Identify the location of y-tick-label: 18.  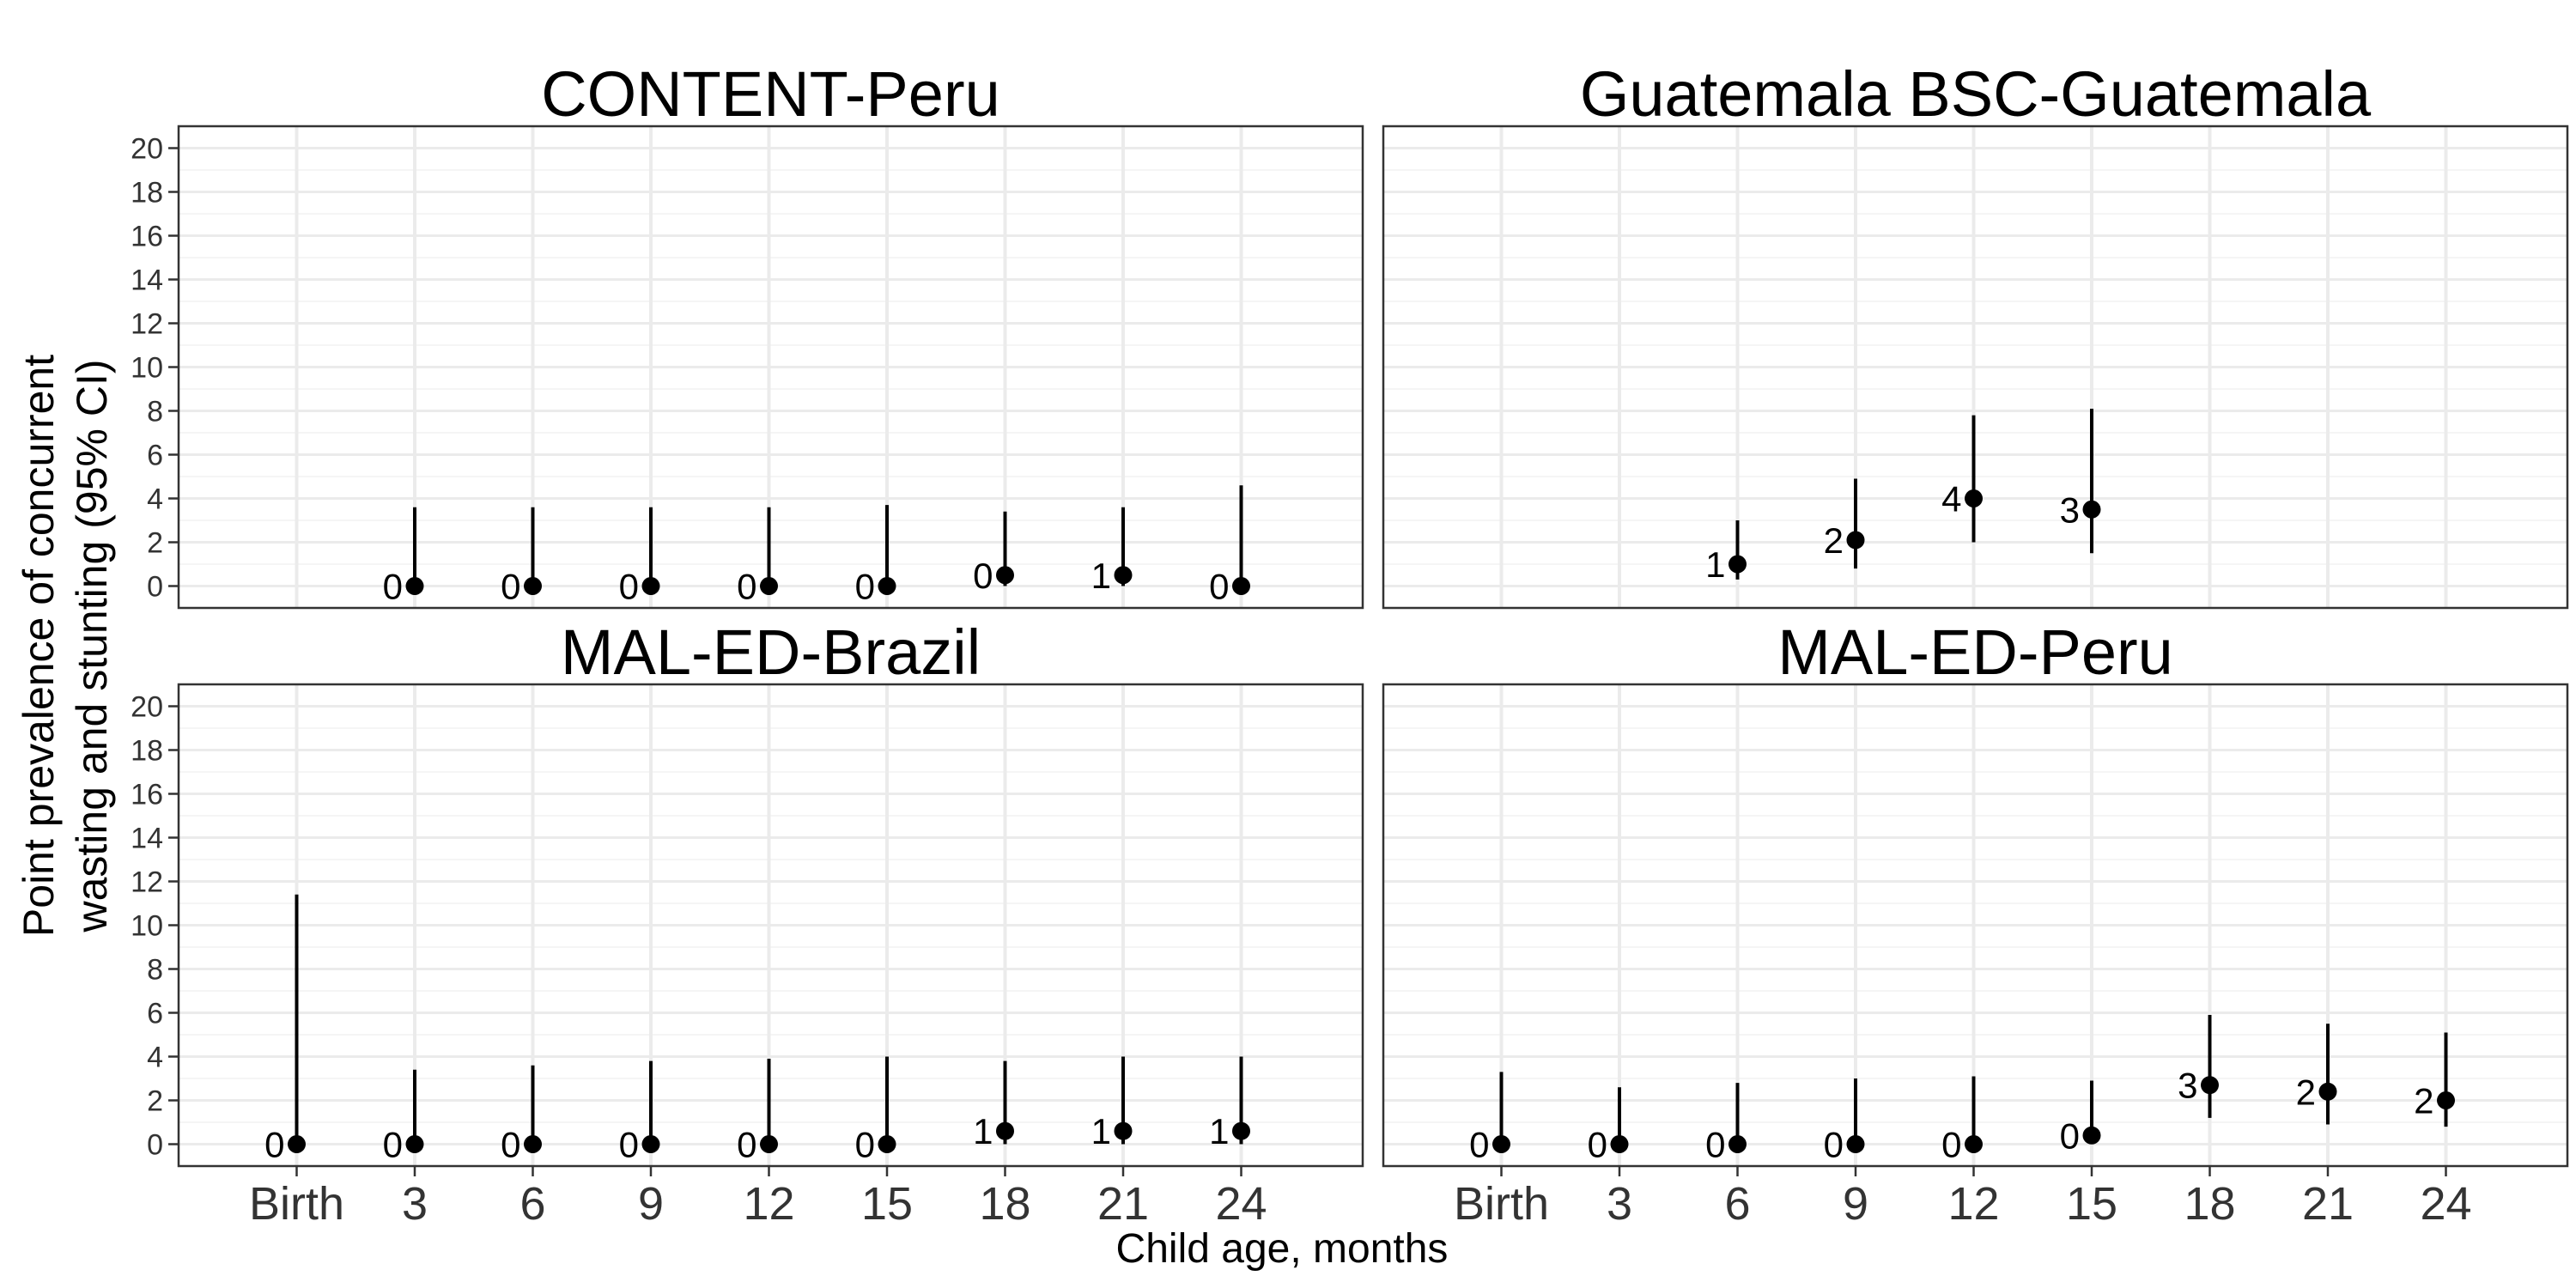
(147, 751).